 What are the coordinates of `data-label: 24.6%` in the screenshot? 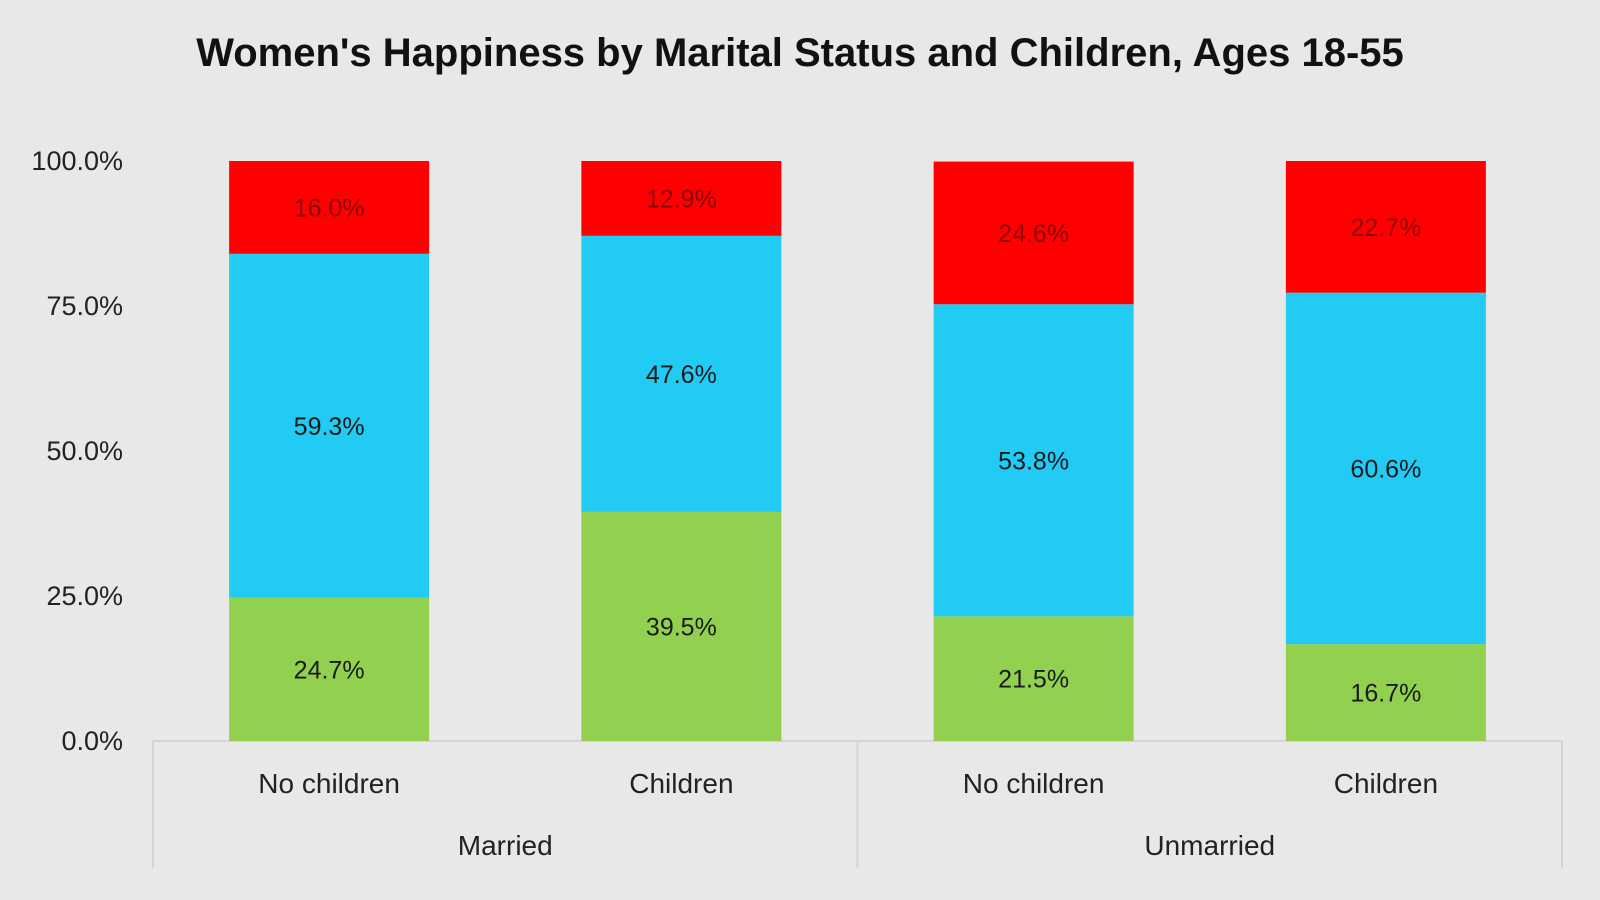 It's located at (1033, 234).